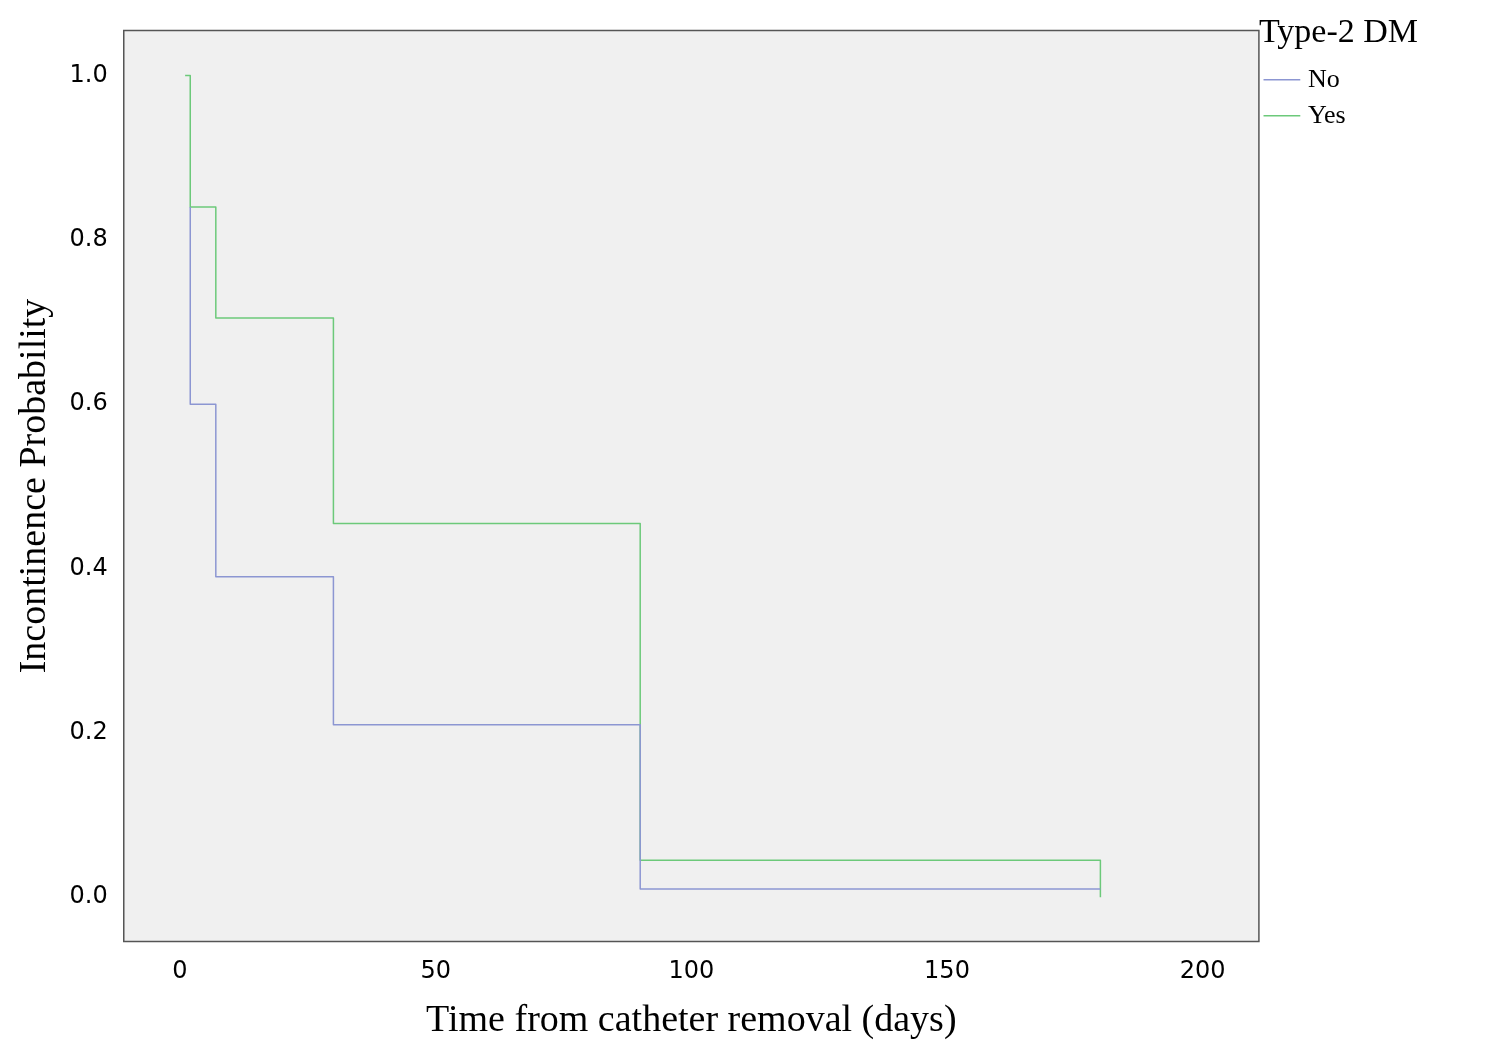 This screenshot has height=1062, width=1485. What do you see at coordinates (1326, 114) in the screenshot?
I see `legend-label: Yes` at bounding box center [1326, 114].